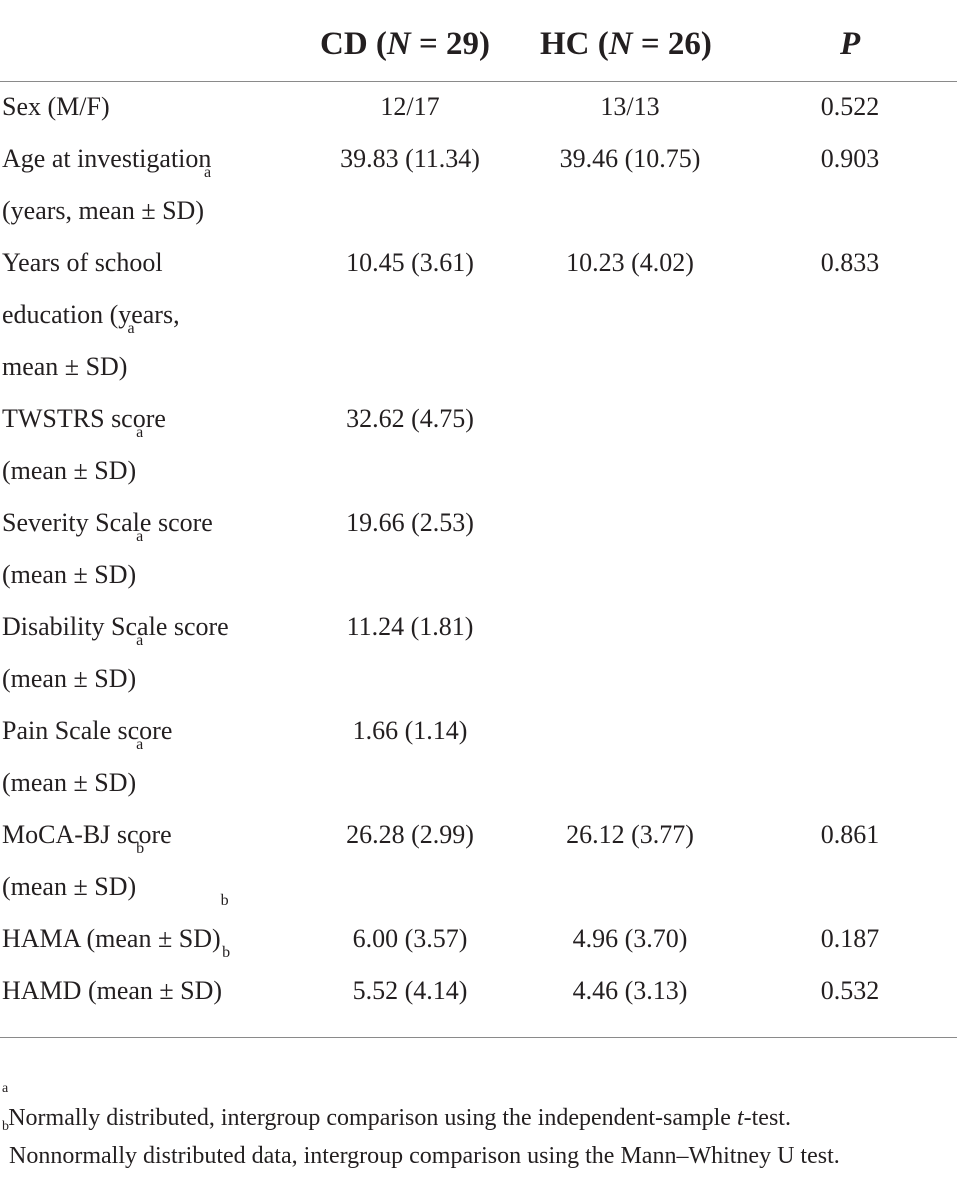 The width and height of the screenshot is (957, 1178). What do you see at coordinates (5, 1126) in the screenshot?
I see `footnote-b-mark: b` at bounding box center [5, 1126].